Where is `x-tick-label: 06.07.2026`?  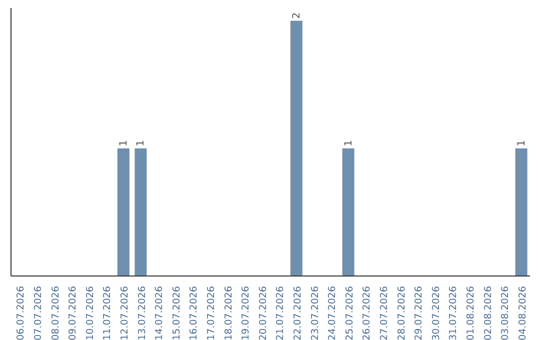
x-tick-label: 06.07.2026 is located at coordinates (21, 313).